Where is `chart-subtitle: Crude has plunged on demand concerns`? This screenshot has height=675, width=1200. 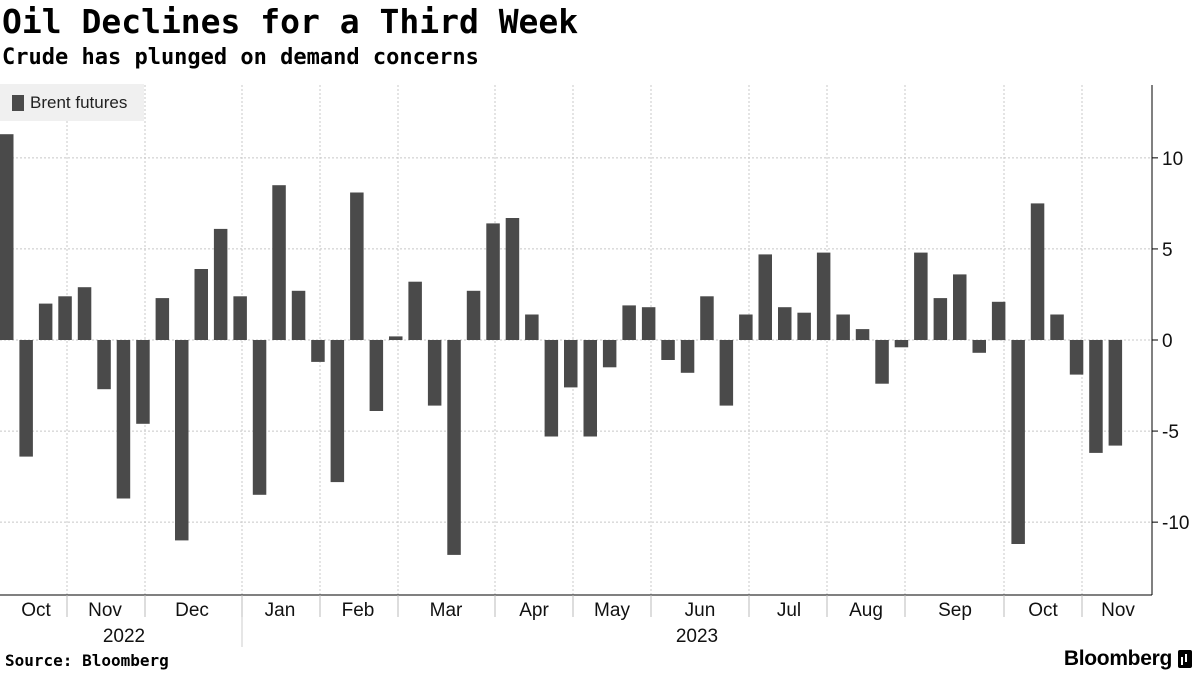
chart-subtitle: Crude has plunged on demand concerns is located at coordinates (240, 57).